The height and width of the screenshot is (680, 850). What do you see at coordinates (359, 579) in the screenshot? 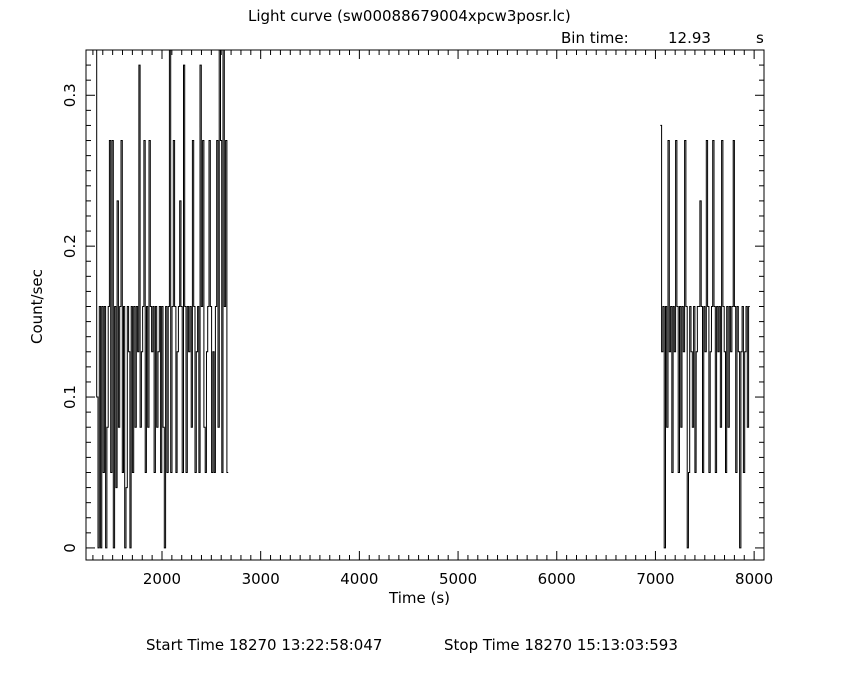
I see `x-tick-label: 4000` at bounding box center [359, 579].